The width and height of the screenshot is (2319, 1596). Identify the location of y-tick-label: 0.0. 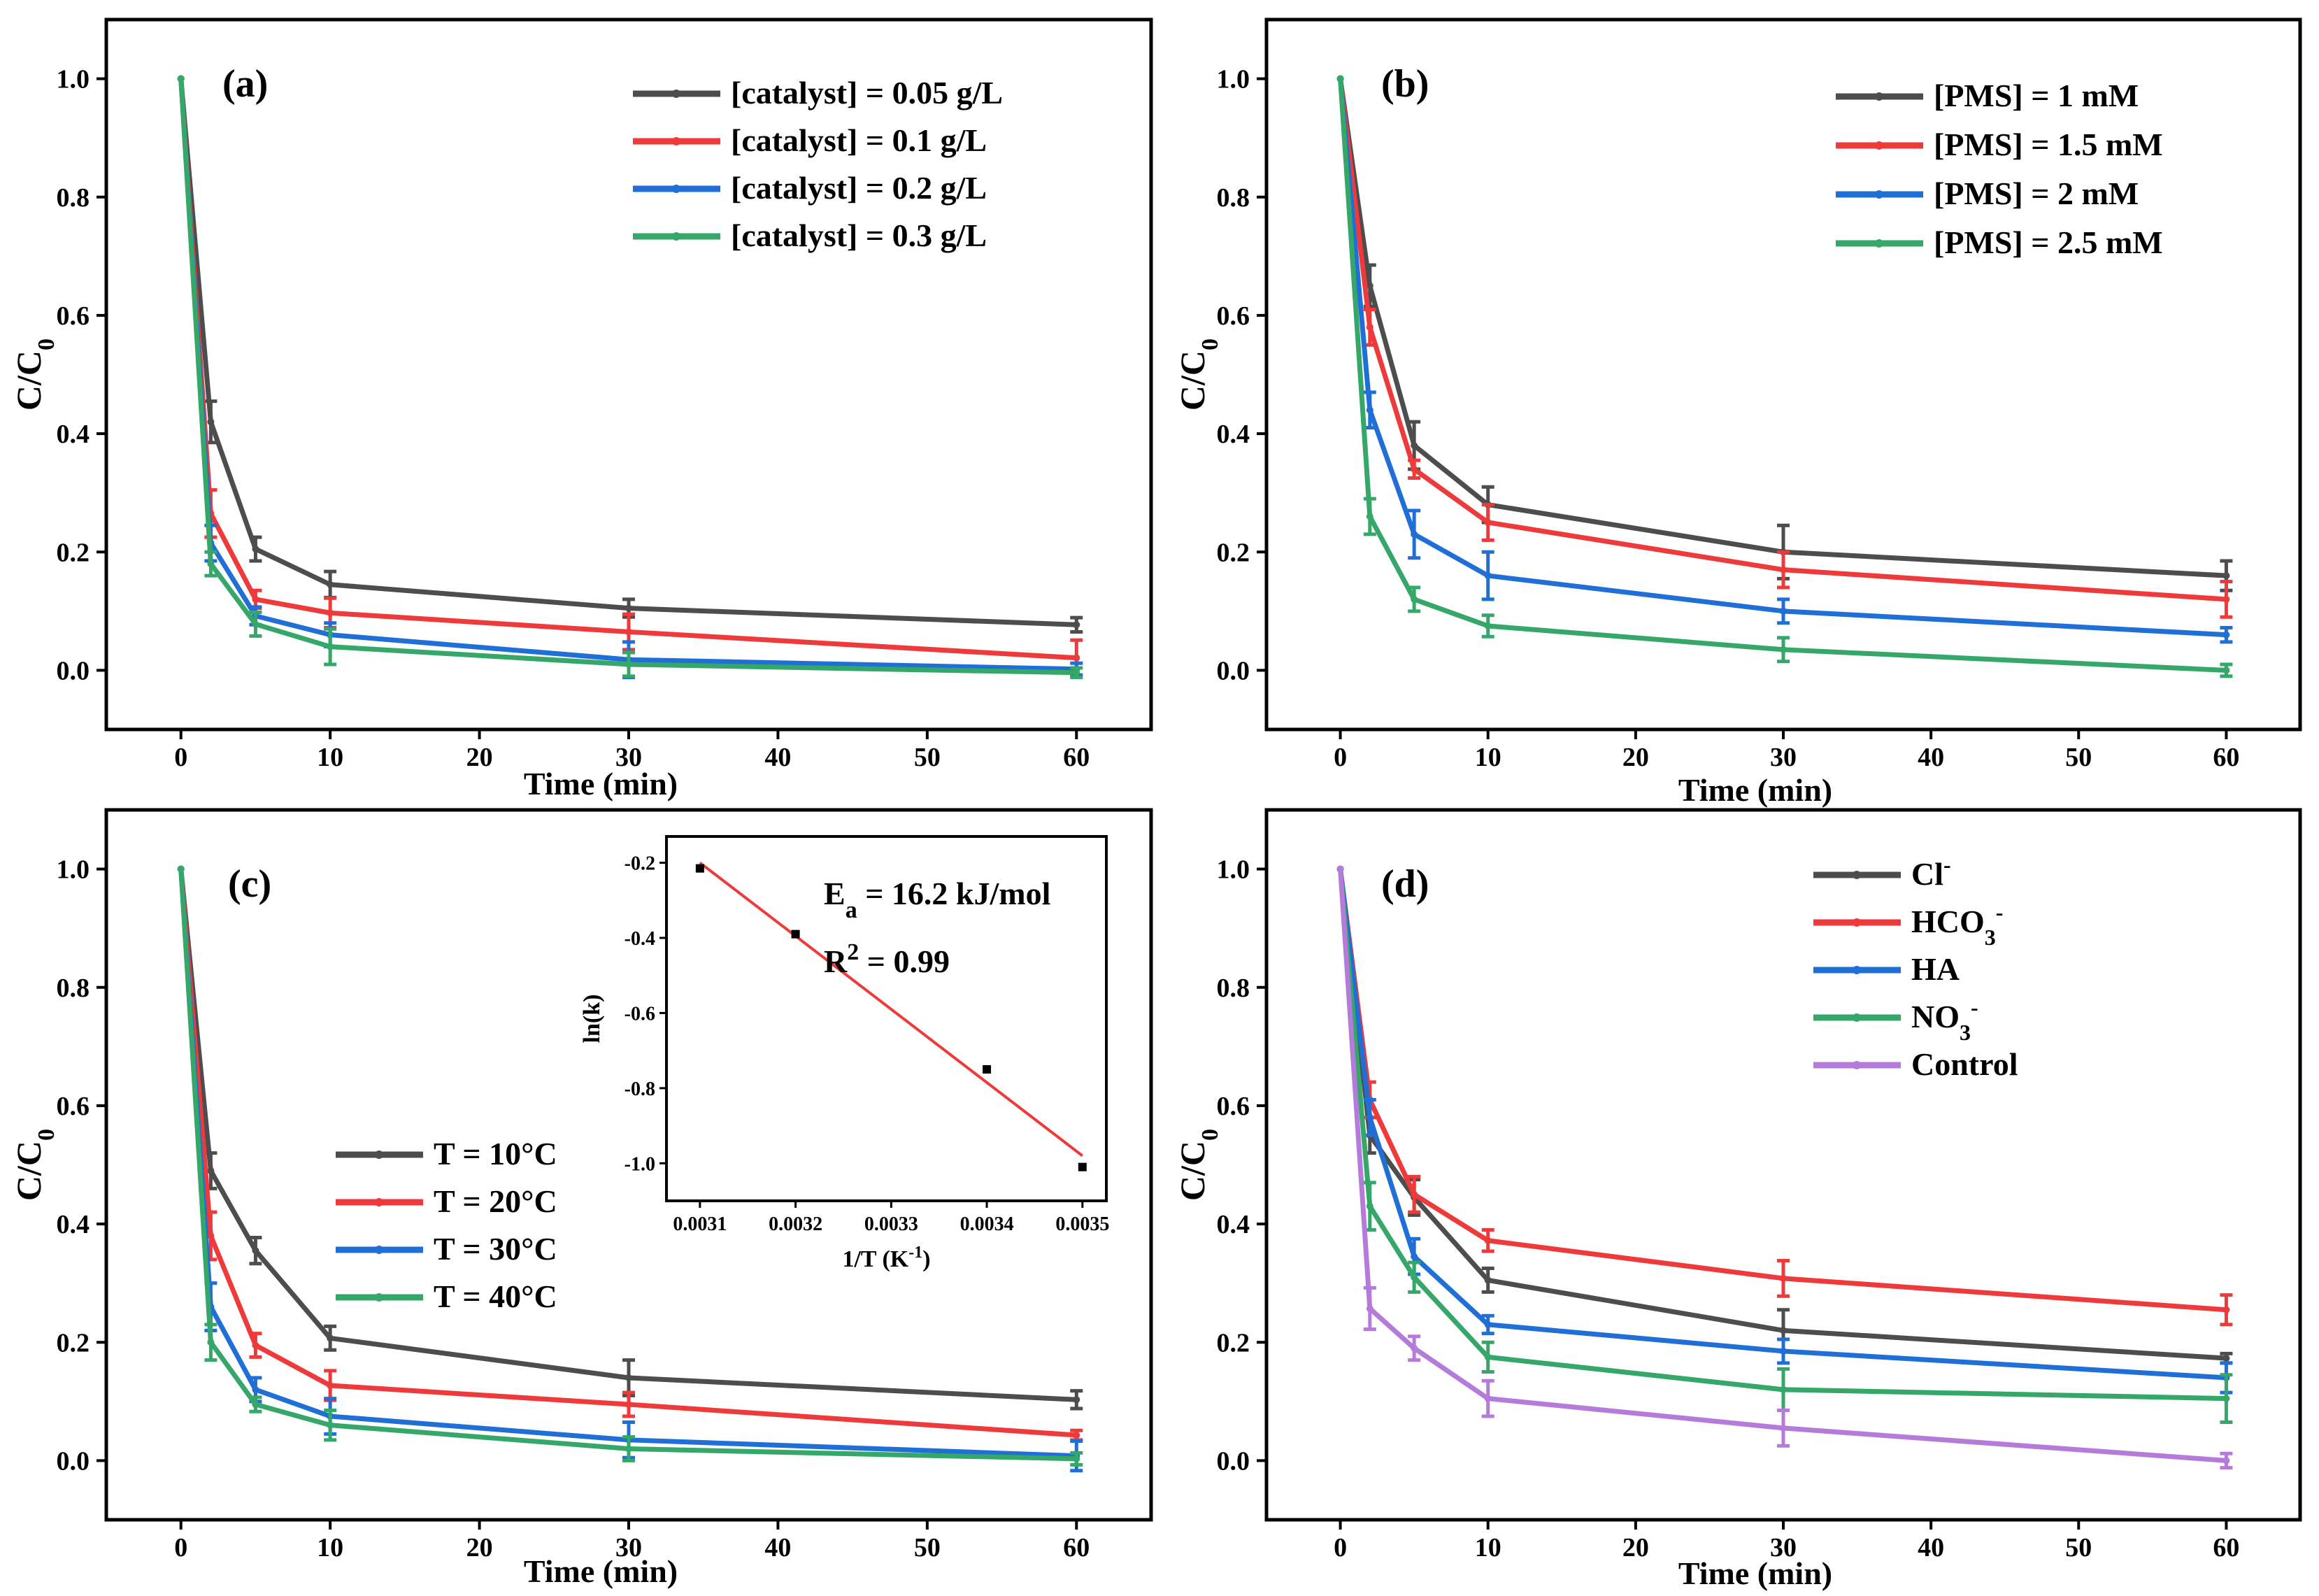
(73, 1461).